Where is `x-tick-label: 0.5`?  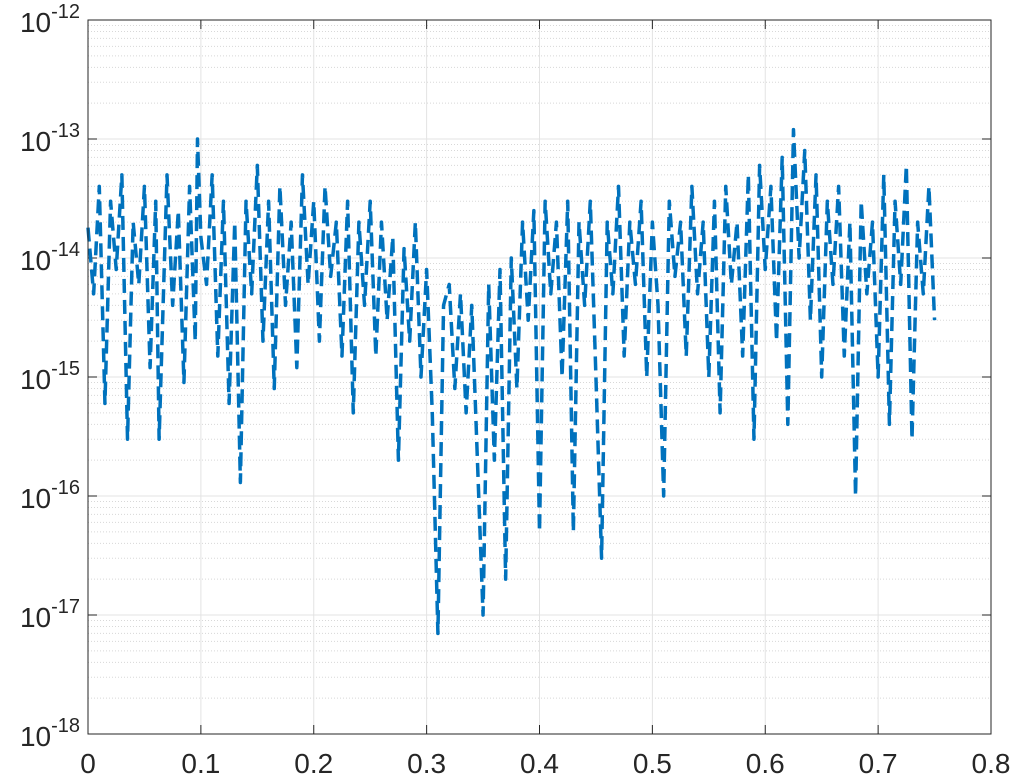 x-tick-label: 0.5 is located at coordinates (652, 762).